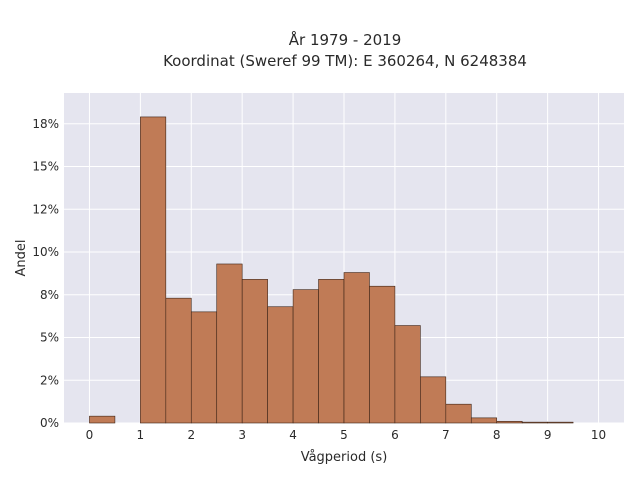 Image resolution: width=640 pixels, height=480 pixels. Describe the element at coordinates (49, 295) in the screenshot. I see `y-tick-label: 8%` at that location.